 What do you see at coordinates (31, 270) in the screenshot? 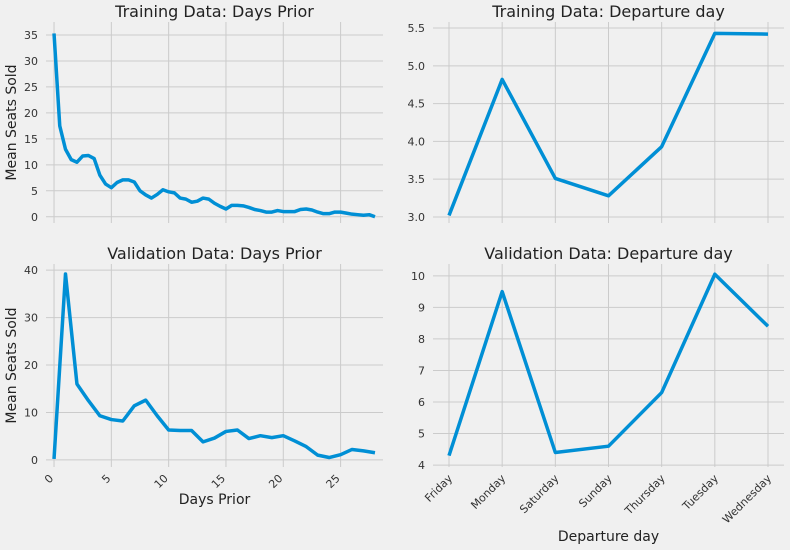
I see `y-tick-label: 40` at bounding box center [31, 270].